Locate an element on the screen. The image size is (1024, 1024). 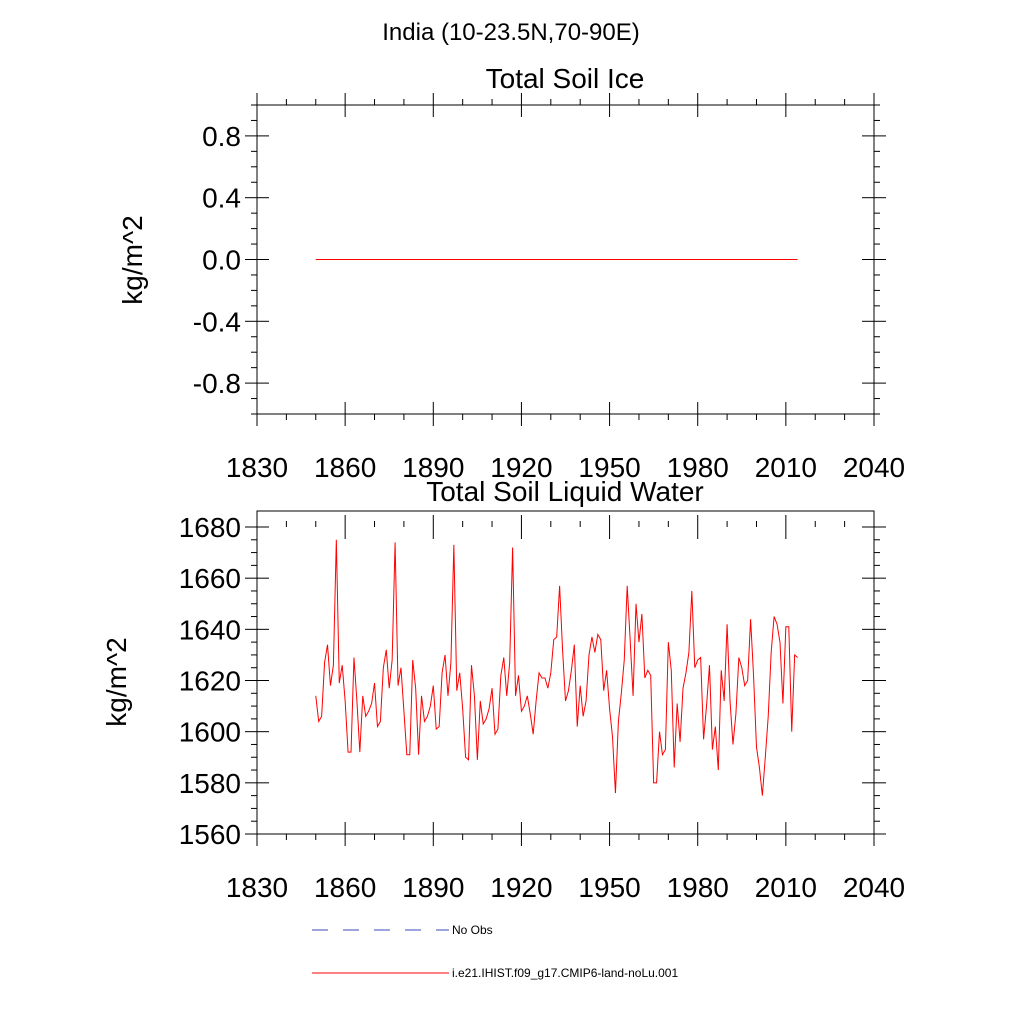
y-tick-label: -0.8 is located at coordinates (217, 383).